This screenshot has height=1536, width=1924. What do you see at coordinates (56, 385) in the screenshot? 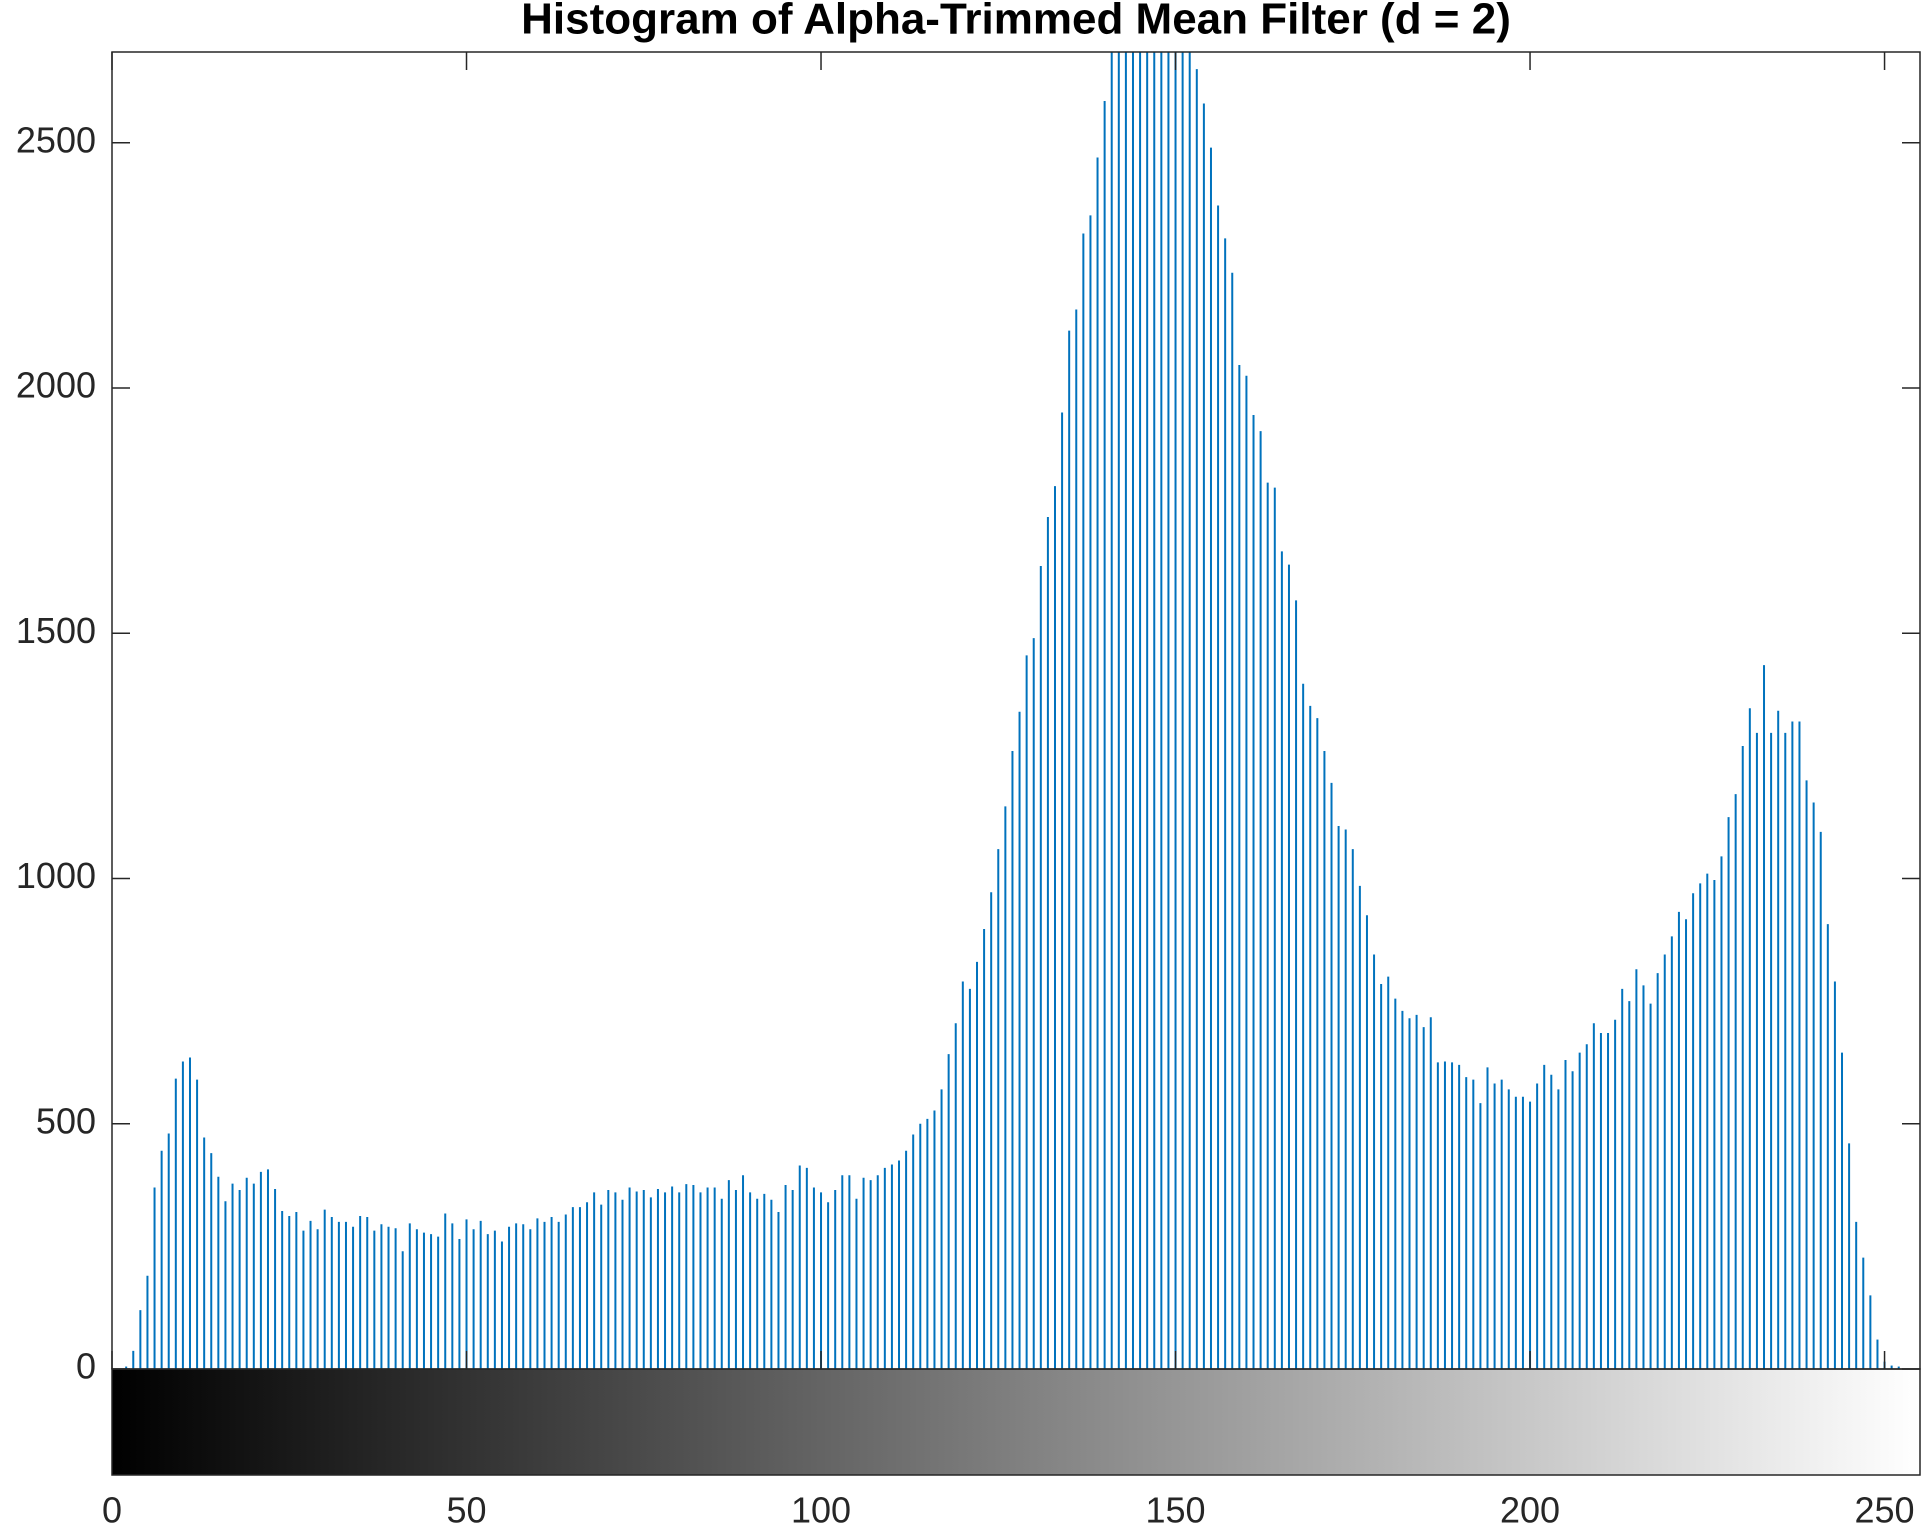
I see `y-tick-label: 2000` at bounding box center [56, 385].